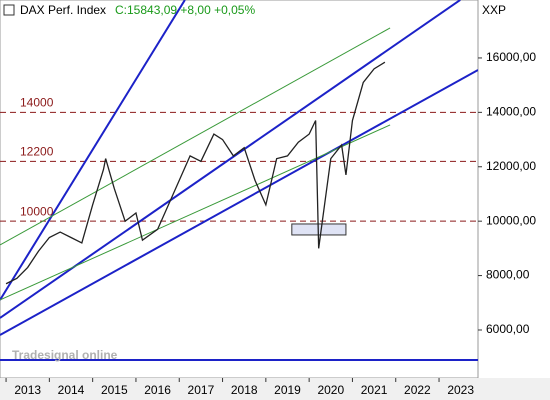  What do you see at coordinates (9, 10) in the screenshot?
I see `icon` at bounding box center [9, 10].